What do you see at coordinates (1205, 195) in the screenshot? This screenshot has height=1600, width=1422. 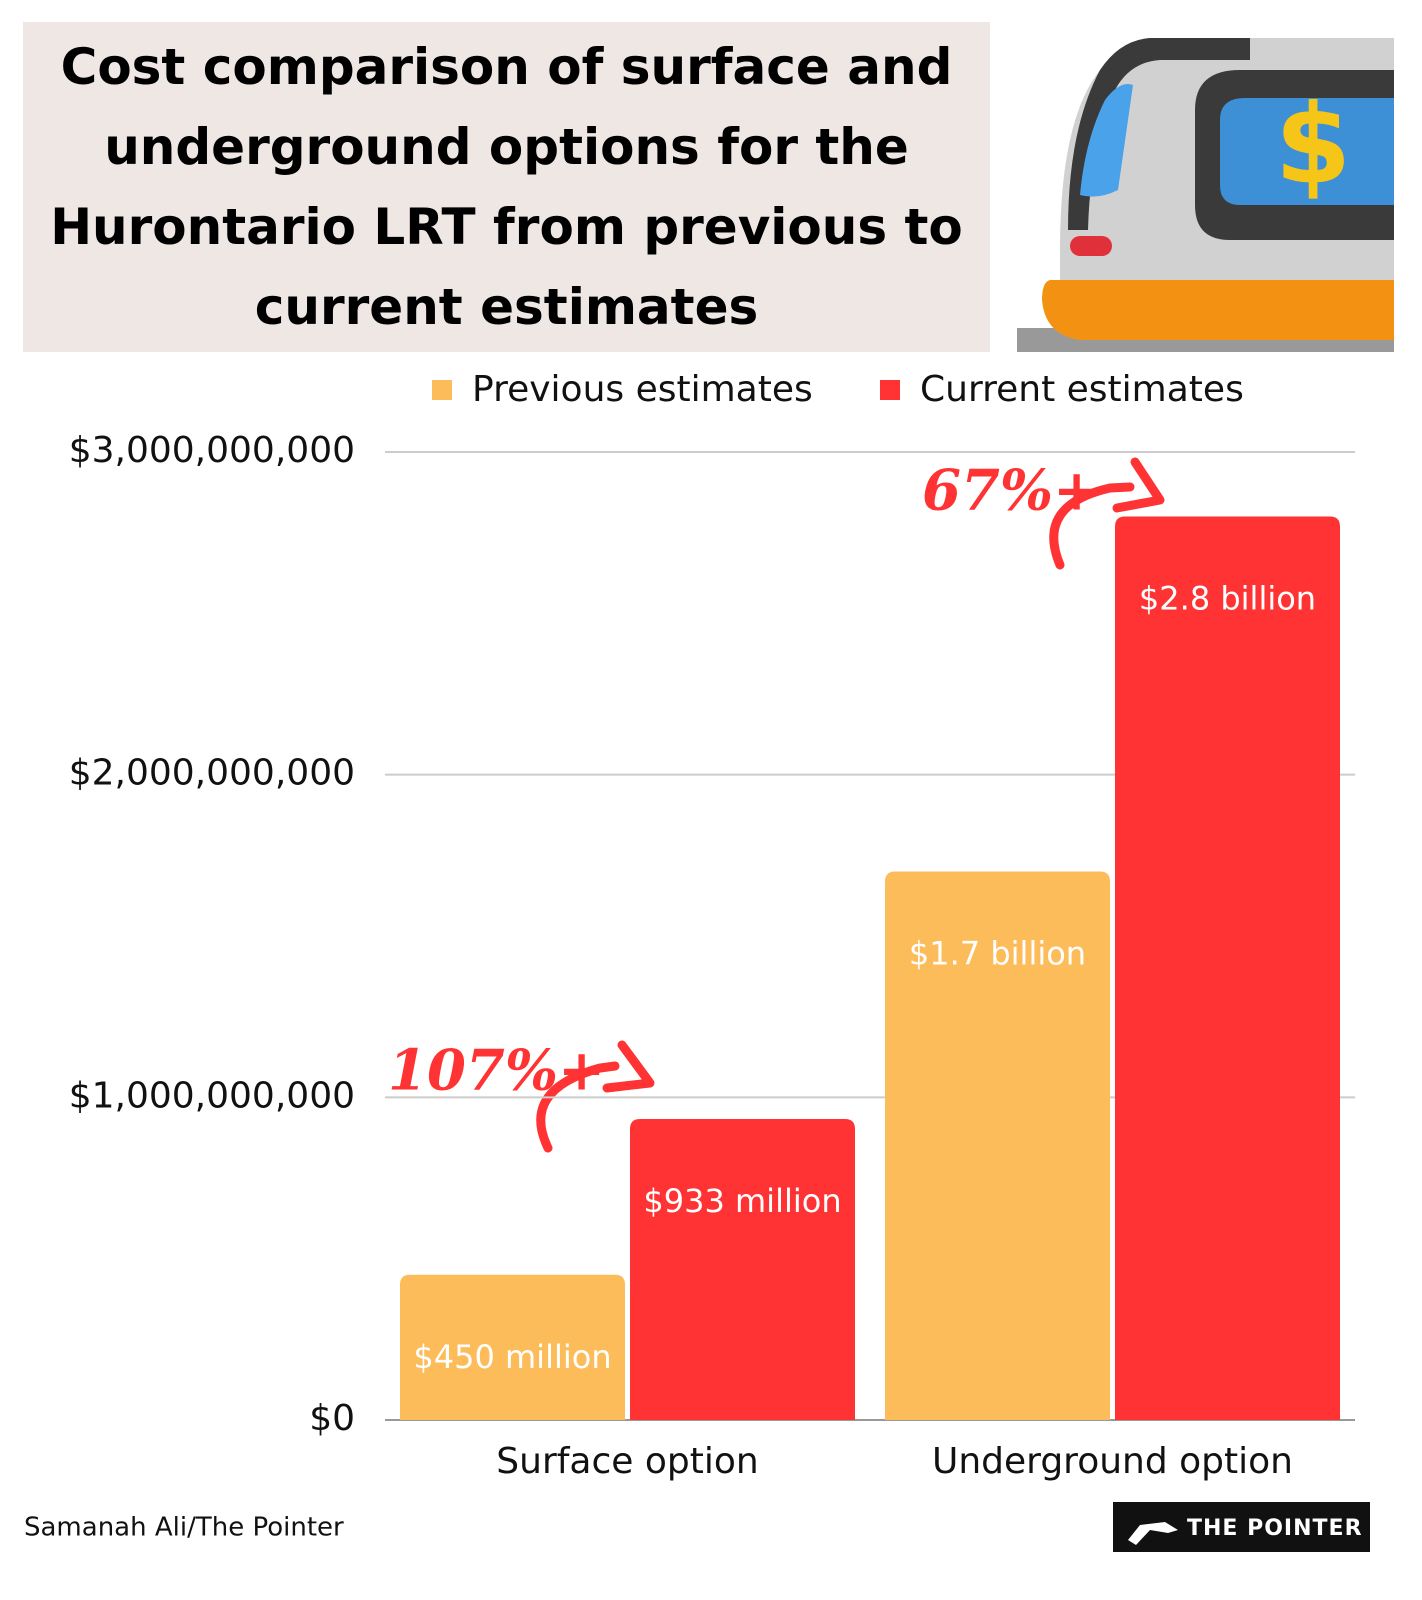 I see `train-icon: $` at bounding box center [1205, 195].